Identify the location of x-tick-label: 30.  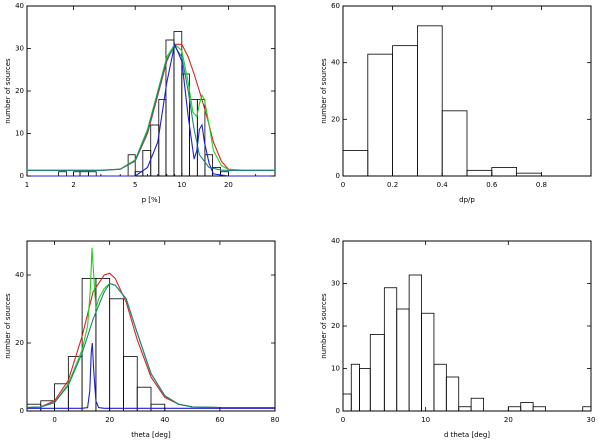
(591, 420).